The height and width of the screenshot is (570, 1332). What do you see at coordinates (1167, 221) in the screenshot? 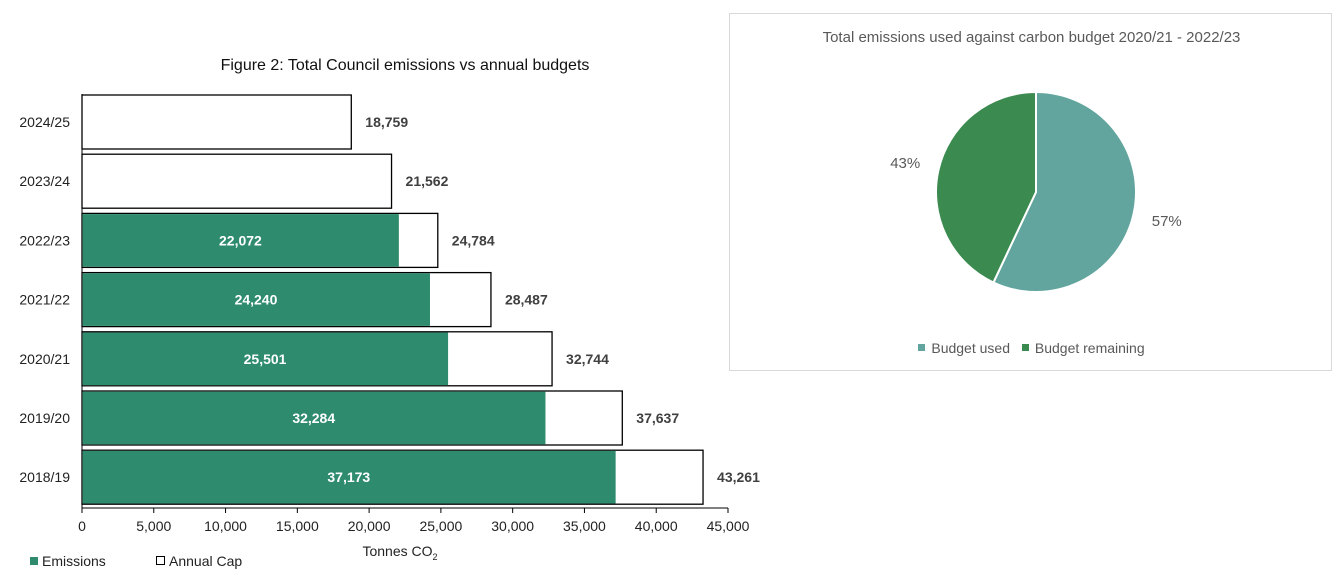
I see `pie-data-label: 57%` at bounding box center [1167, 221].